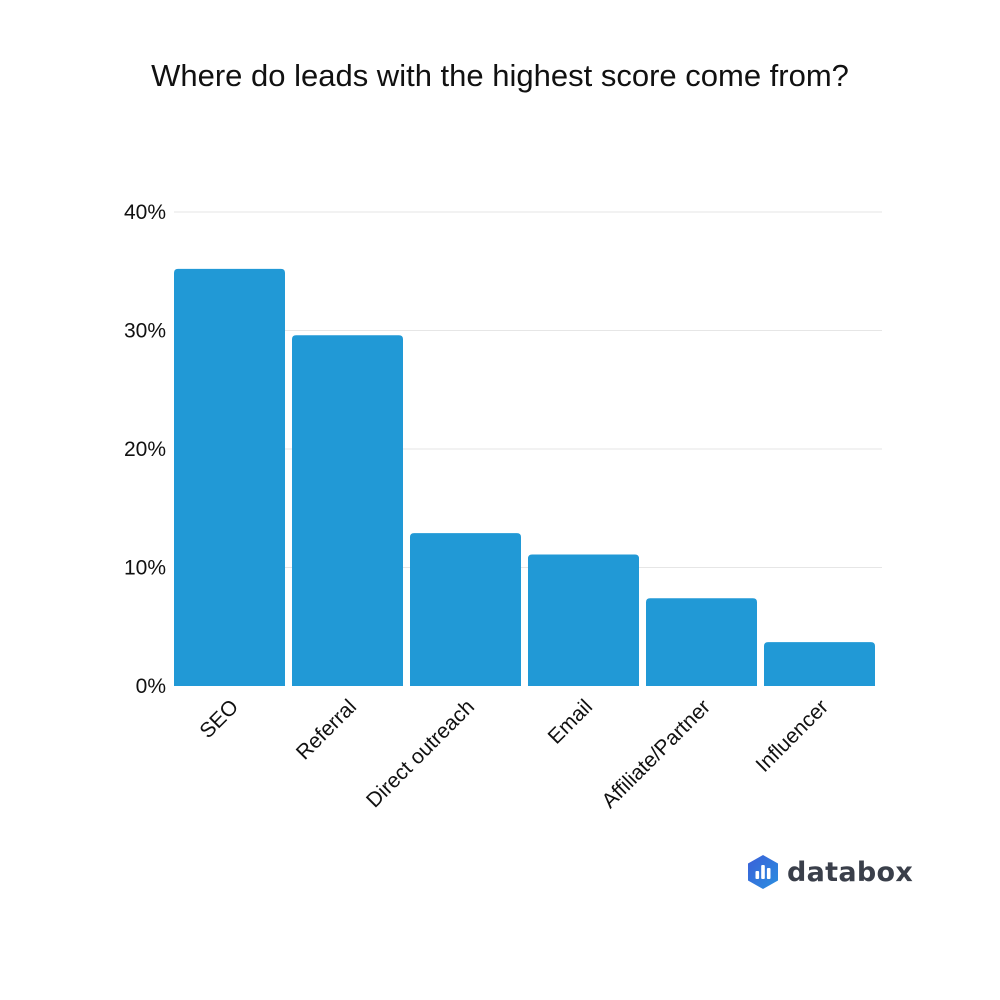  What do you see at coordinates (763, 872) in the screenshot?
I see `databox-logo-icon` at bounding box center [763, 872].